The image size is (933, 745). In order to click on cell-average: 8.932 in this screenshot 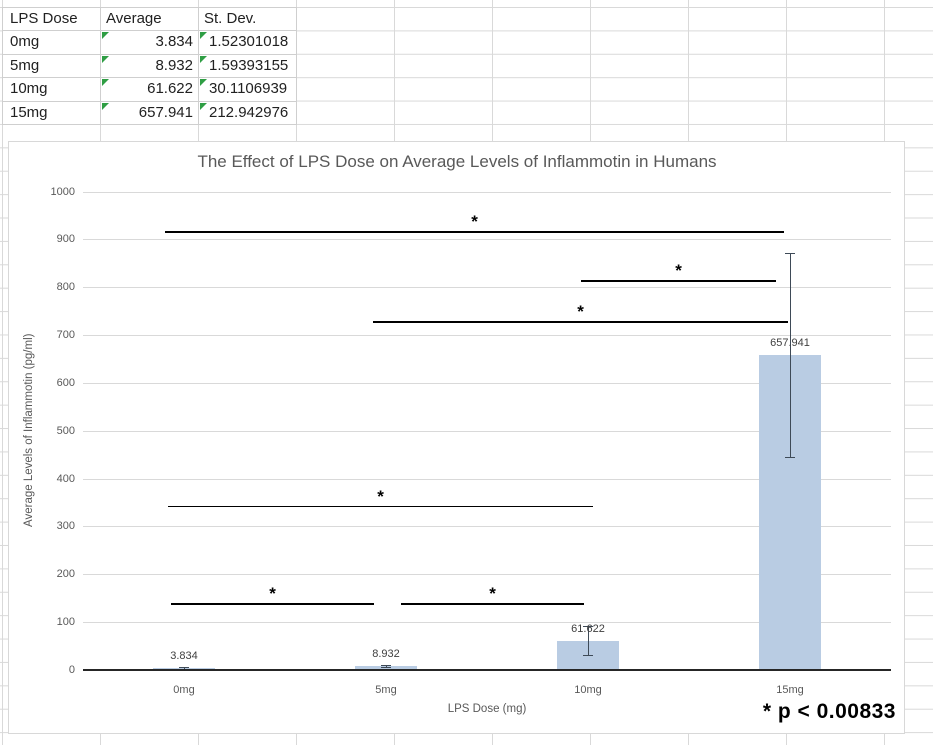, I will do `click(150, 66)`.